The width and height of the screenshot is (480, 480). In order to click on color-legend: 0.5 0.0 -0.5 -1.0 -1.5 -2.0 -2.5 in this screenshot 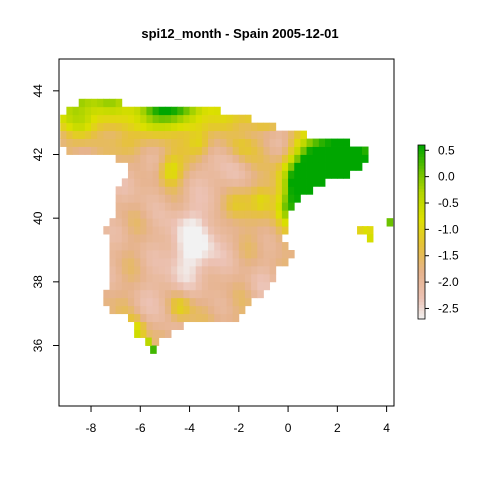, I will do `click(438, 231)`.